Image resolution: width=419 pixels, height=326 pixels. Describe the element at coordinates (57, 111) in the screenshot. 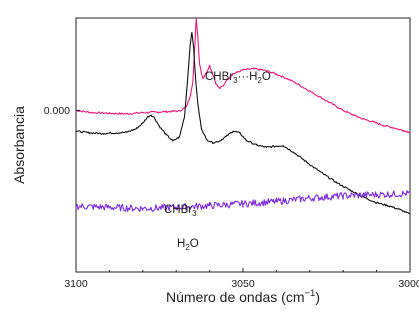

I see `y-tick-label: 0.000` at that location.